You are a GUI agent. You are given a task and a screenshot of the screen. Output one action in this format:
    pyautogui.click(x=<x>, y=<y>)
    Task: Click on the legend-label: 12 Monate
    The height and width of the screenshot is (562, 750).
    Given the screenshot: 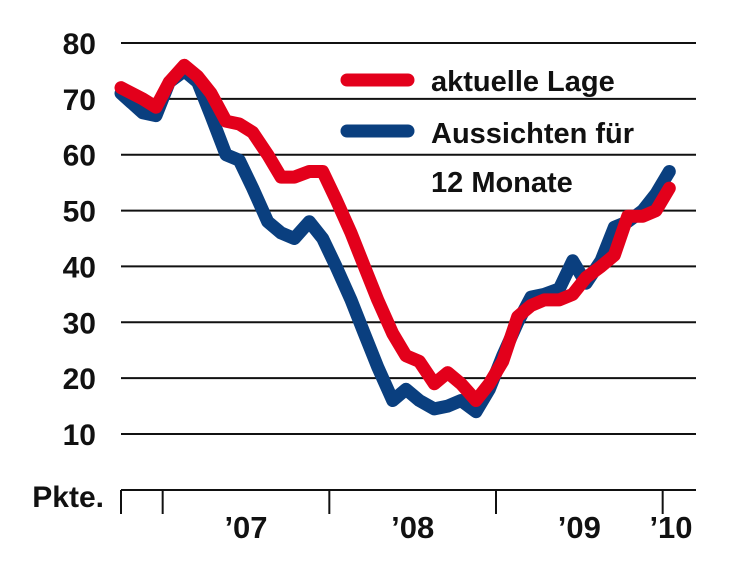 What is the action you would take?
    pyautogui.click(x=502, y=183)
    